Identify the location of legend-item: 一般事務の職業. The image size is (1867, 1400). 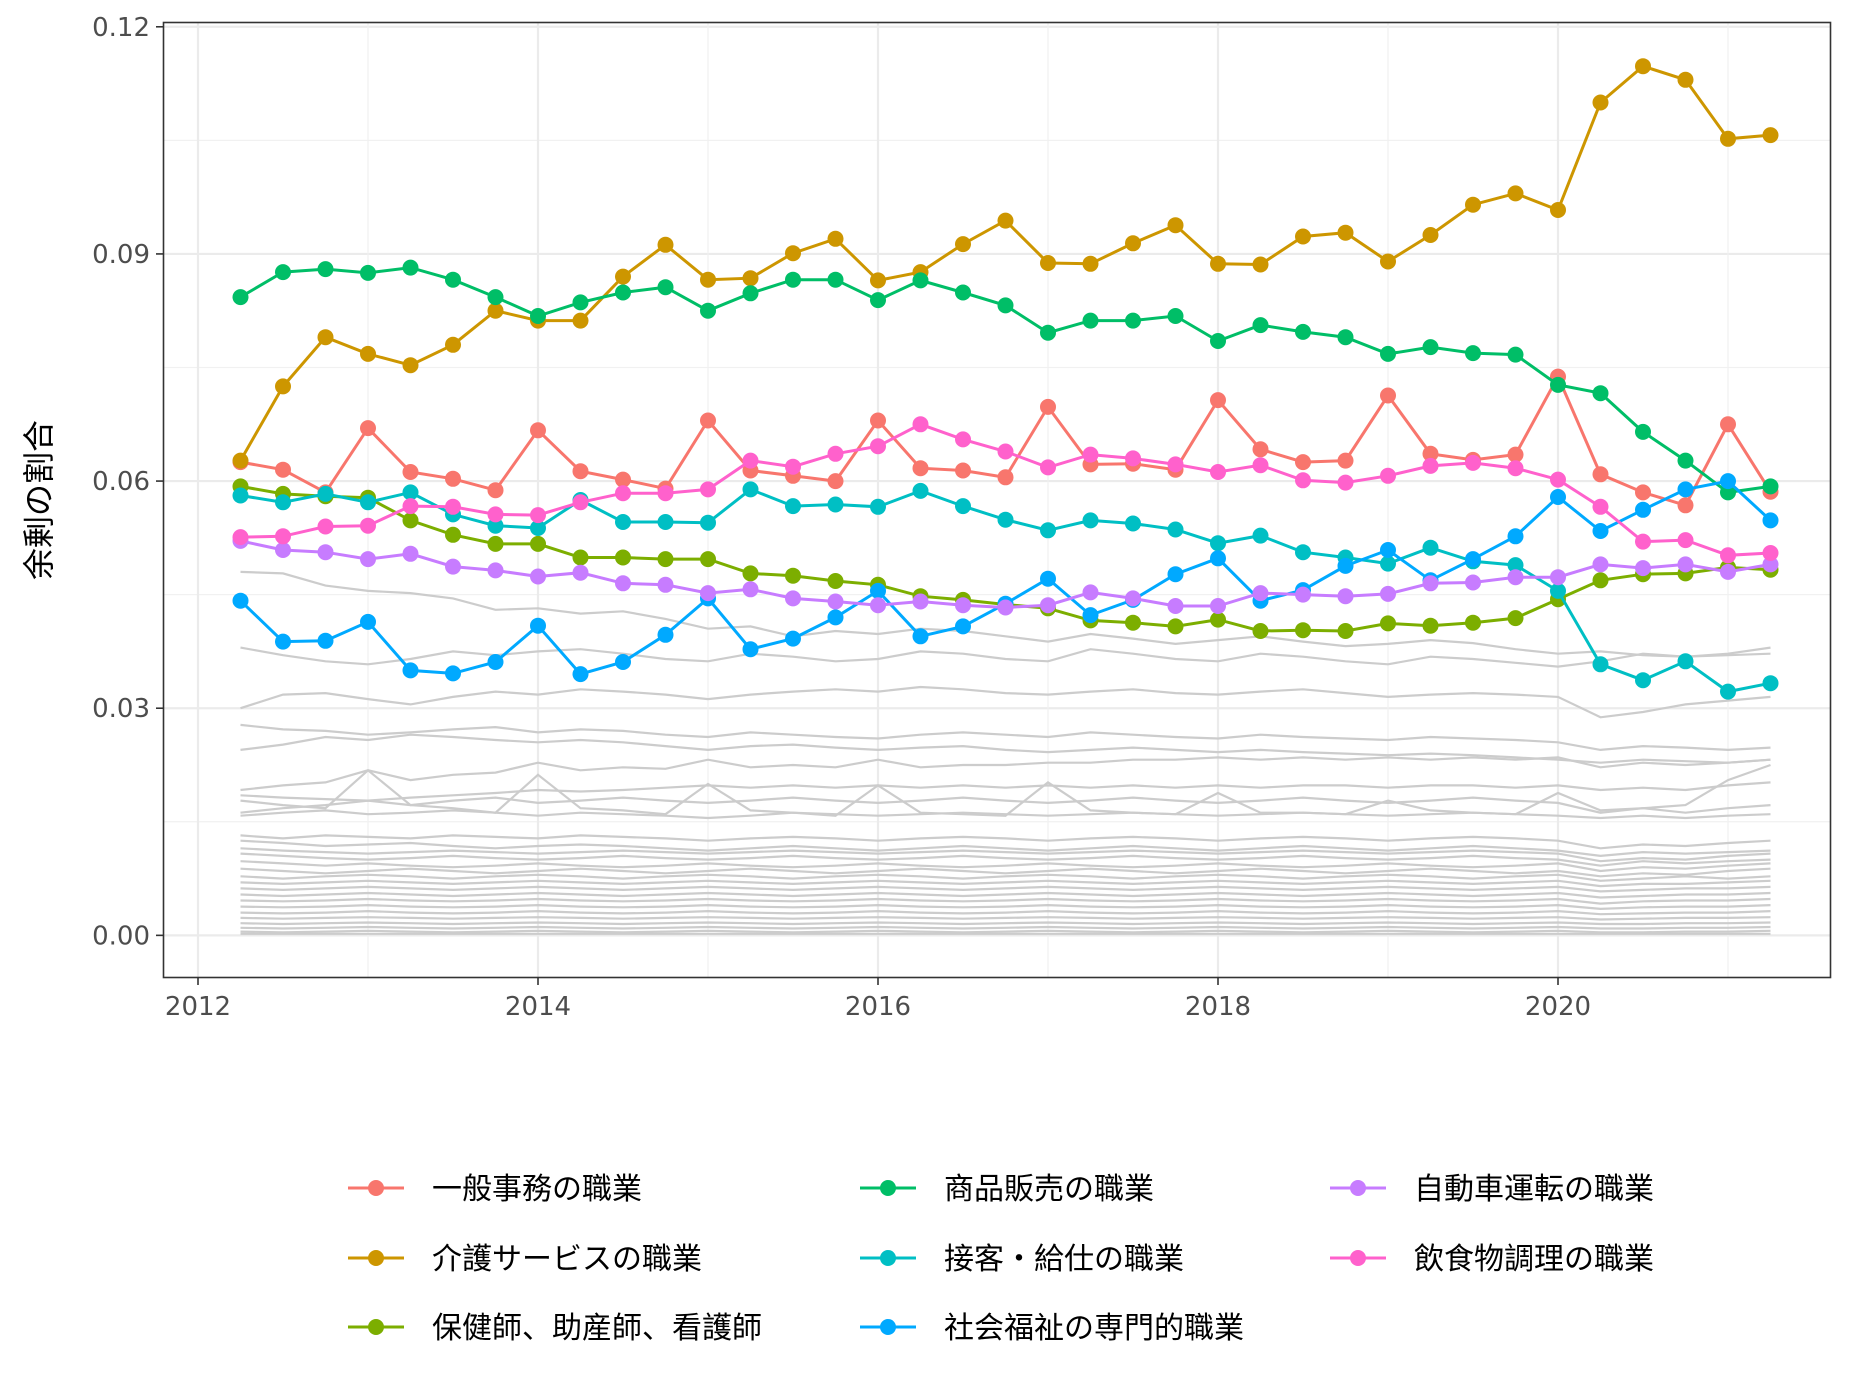
(495, 1189).